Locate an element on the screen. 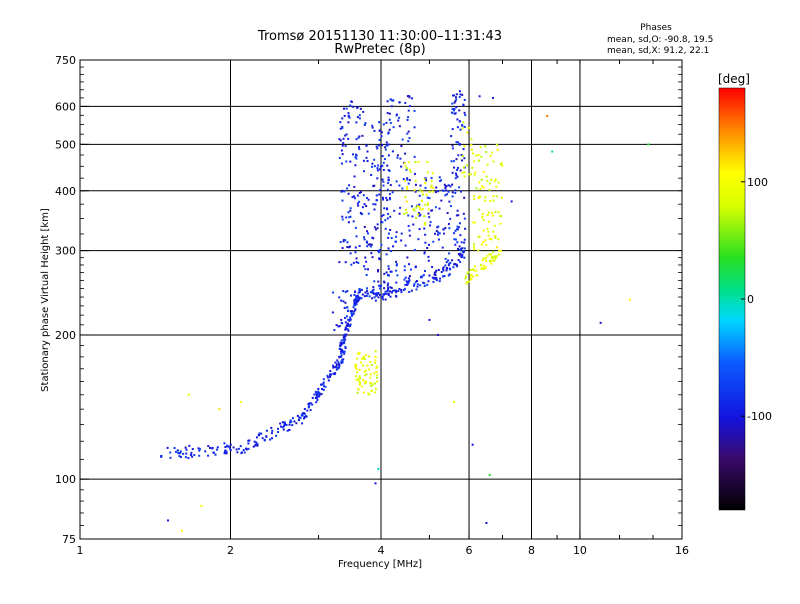  x-tick-label: 6 is located at coordinates (469, 550).